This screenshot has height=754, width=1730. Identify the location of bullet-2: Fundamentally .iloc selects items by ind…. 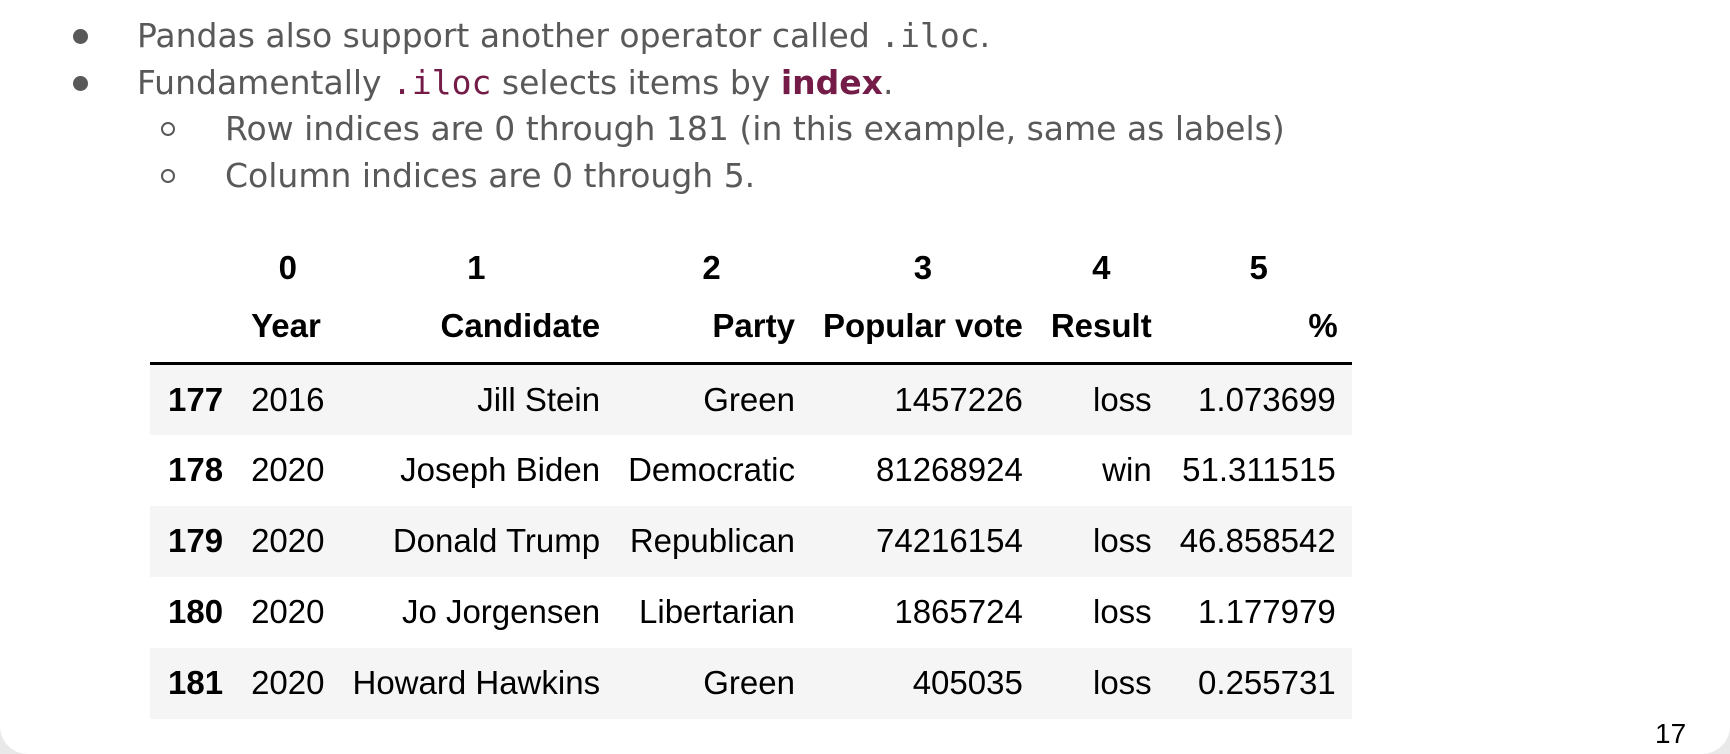
(515, 82).